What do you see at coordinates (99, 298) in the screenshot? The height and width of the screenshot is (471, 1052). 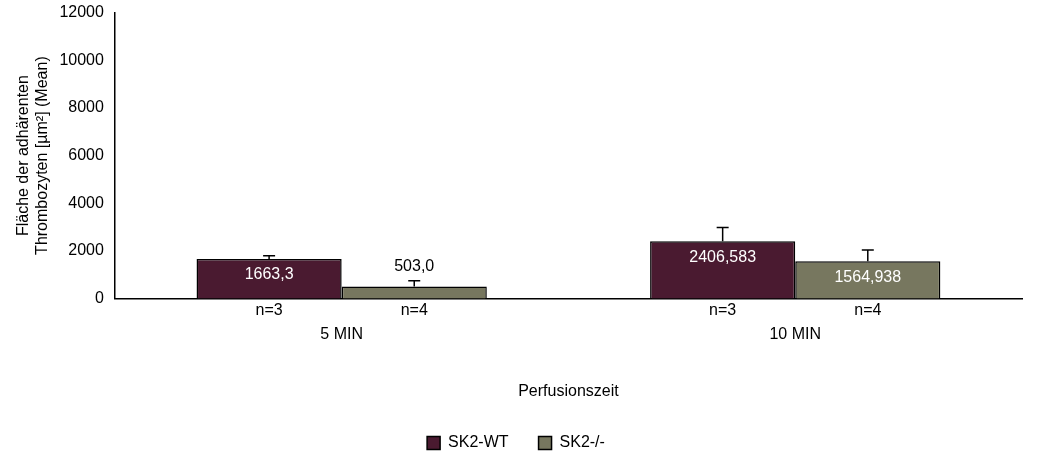 I see `y-tick-label: 0` at bounding box center [99, 298].